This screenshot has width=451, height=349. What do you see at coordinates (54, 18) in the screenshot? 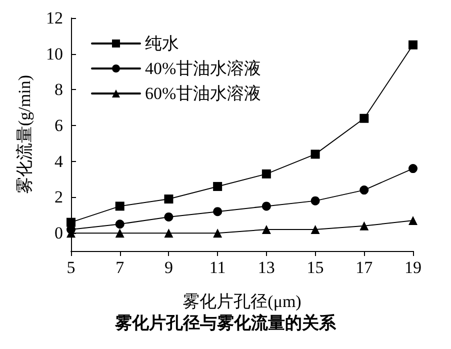
I see `y-tick-label: 12` at bounding box center [54, 18].